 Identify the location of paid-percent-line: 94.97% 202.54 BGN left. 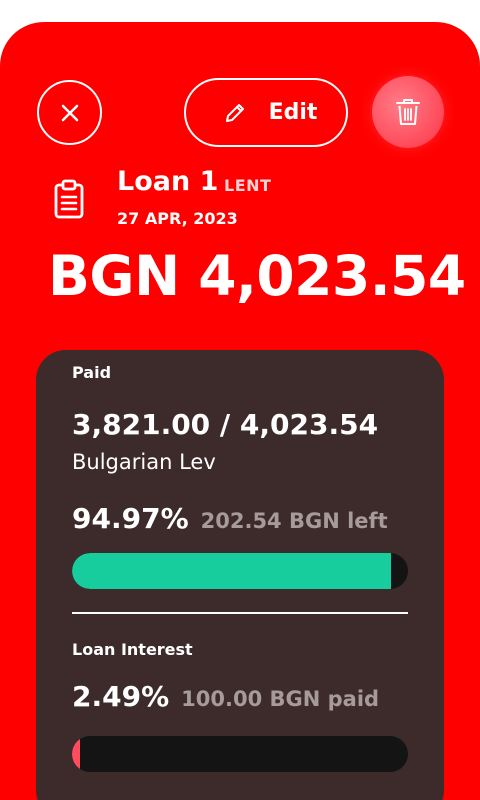
(230, 518).